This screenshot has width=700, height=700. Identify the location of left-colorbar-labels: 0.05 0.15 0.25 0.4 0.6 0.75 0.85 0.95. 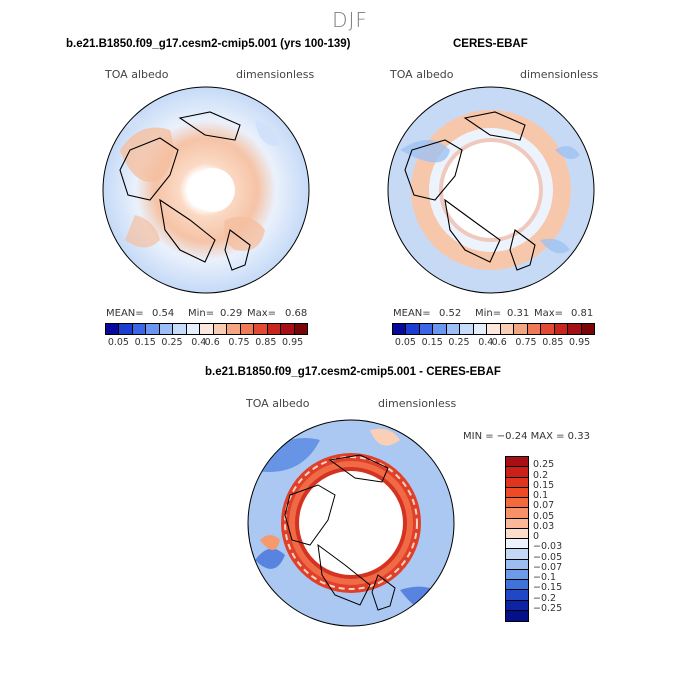
(205, 344).